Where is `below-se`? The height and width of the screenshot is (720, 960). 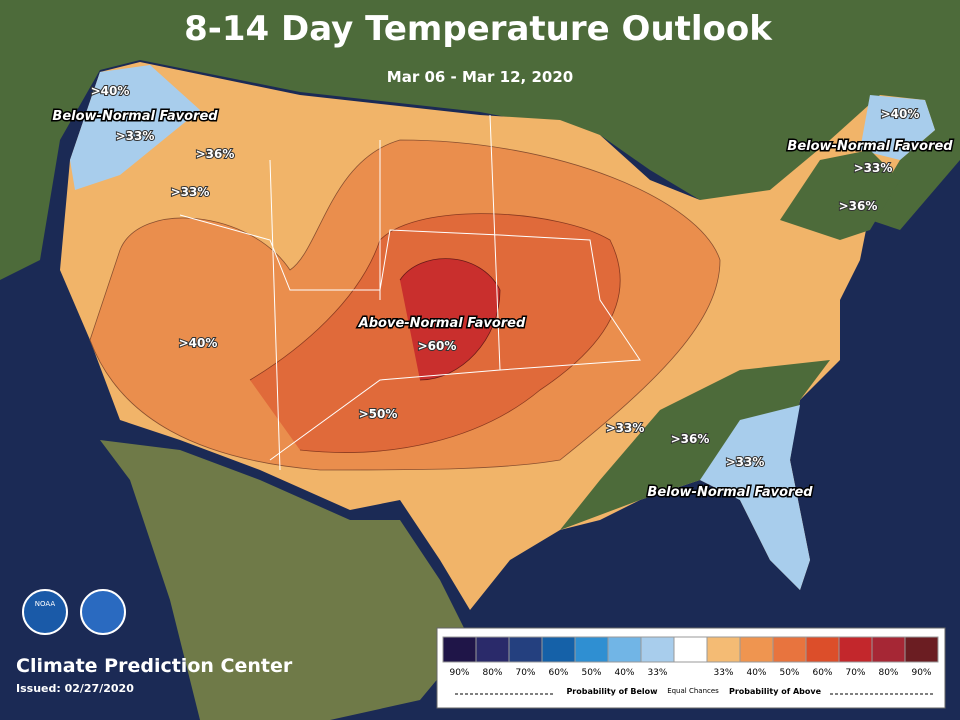
below-se is located at coordinates (755, 497).